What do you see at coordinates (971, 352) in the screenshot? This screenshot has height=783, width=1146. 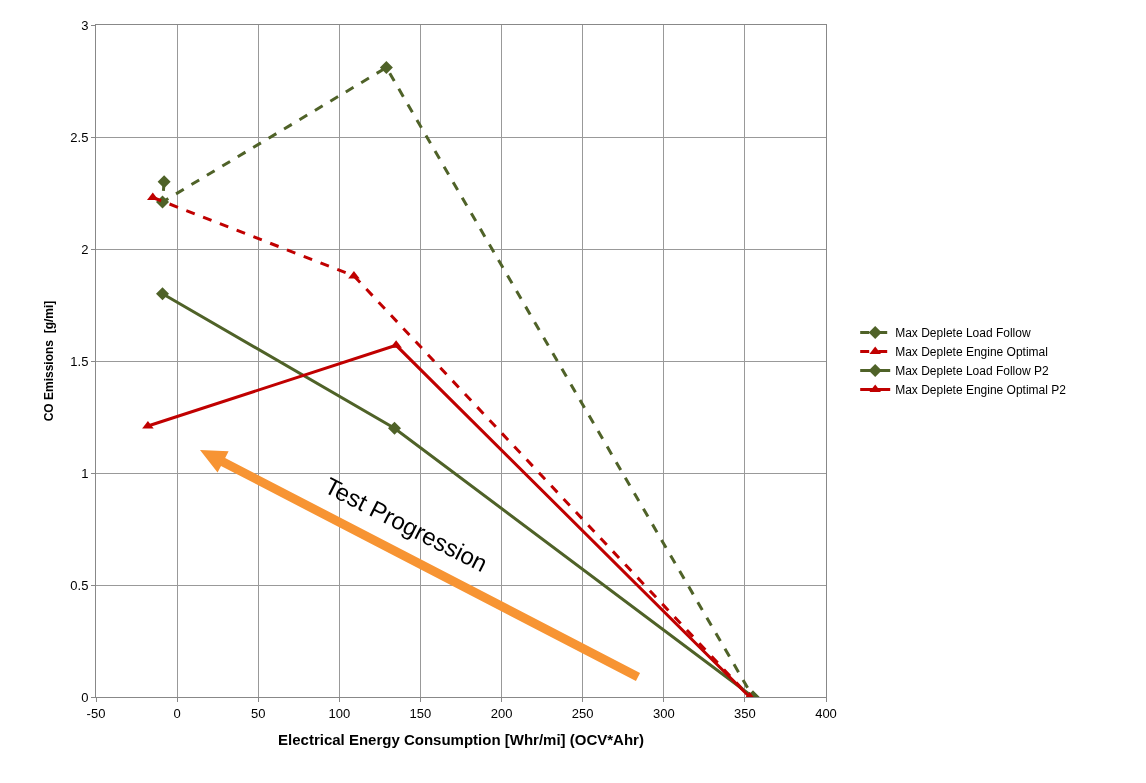 I see `legend-label: Max Deplete Engine Optimal` at bounding box center [971, 352].